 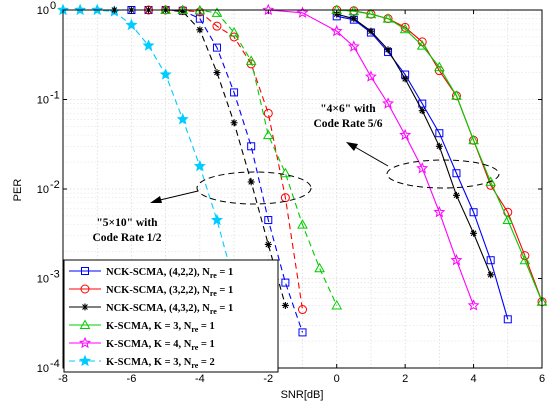 What do you see at coordinates (63, 379) in the screenshot?
I see `x-tick-label: -8` at bounding box center [63, 379].